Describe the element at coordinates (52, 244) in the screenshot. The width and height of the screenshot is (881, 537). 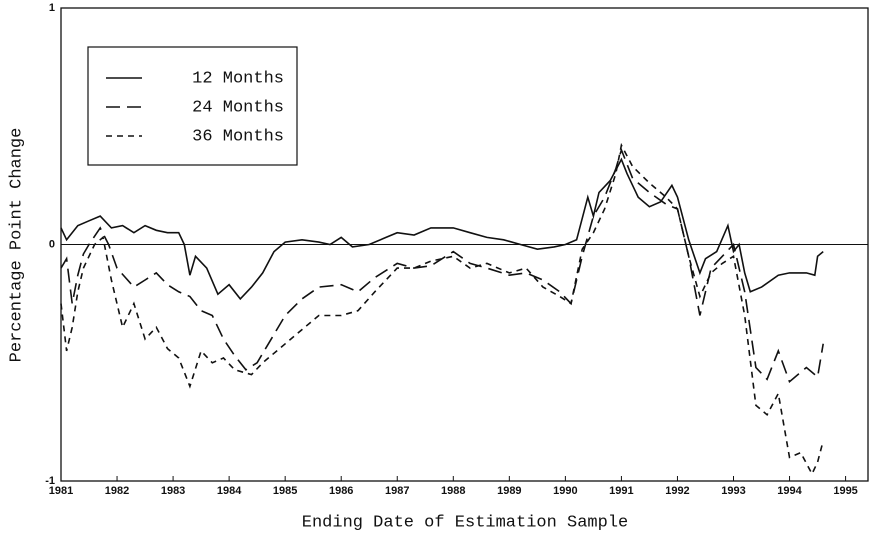
I see `y-tick-label: 0` at that location.